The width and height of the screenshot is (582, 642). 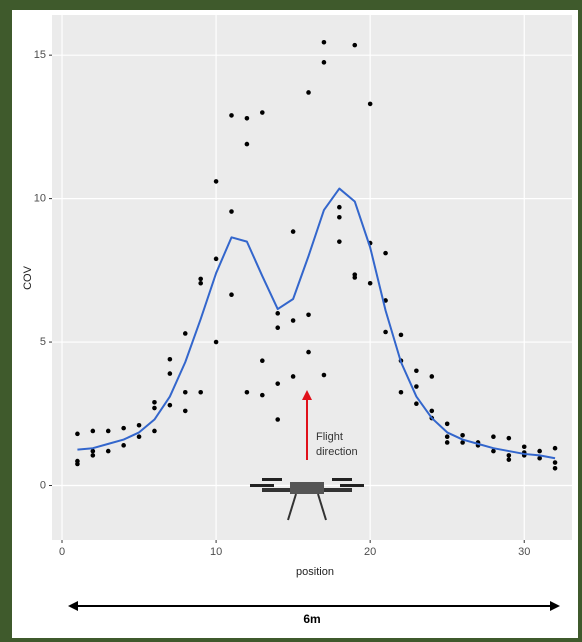 What do you see at coordinates (62, 552) in the screenshot?
I see `x-tick-label: 0` at bounding box center [62, 552].